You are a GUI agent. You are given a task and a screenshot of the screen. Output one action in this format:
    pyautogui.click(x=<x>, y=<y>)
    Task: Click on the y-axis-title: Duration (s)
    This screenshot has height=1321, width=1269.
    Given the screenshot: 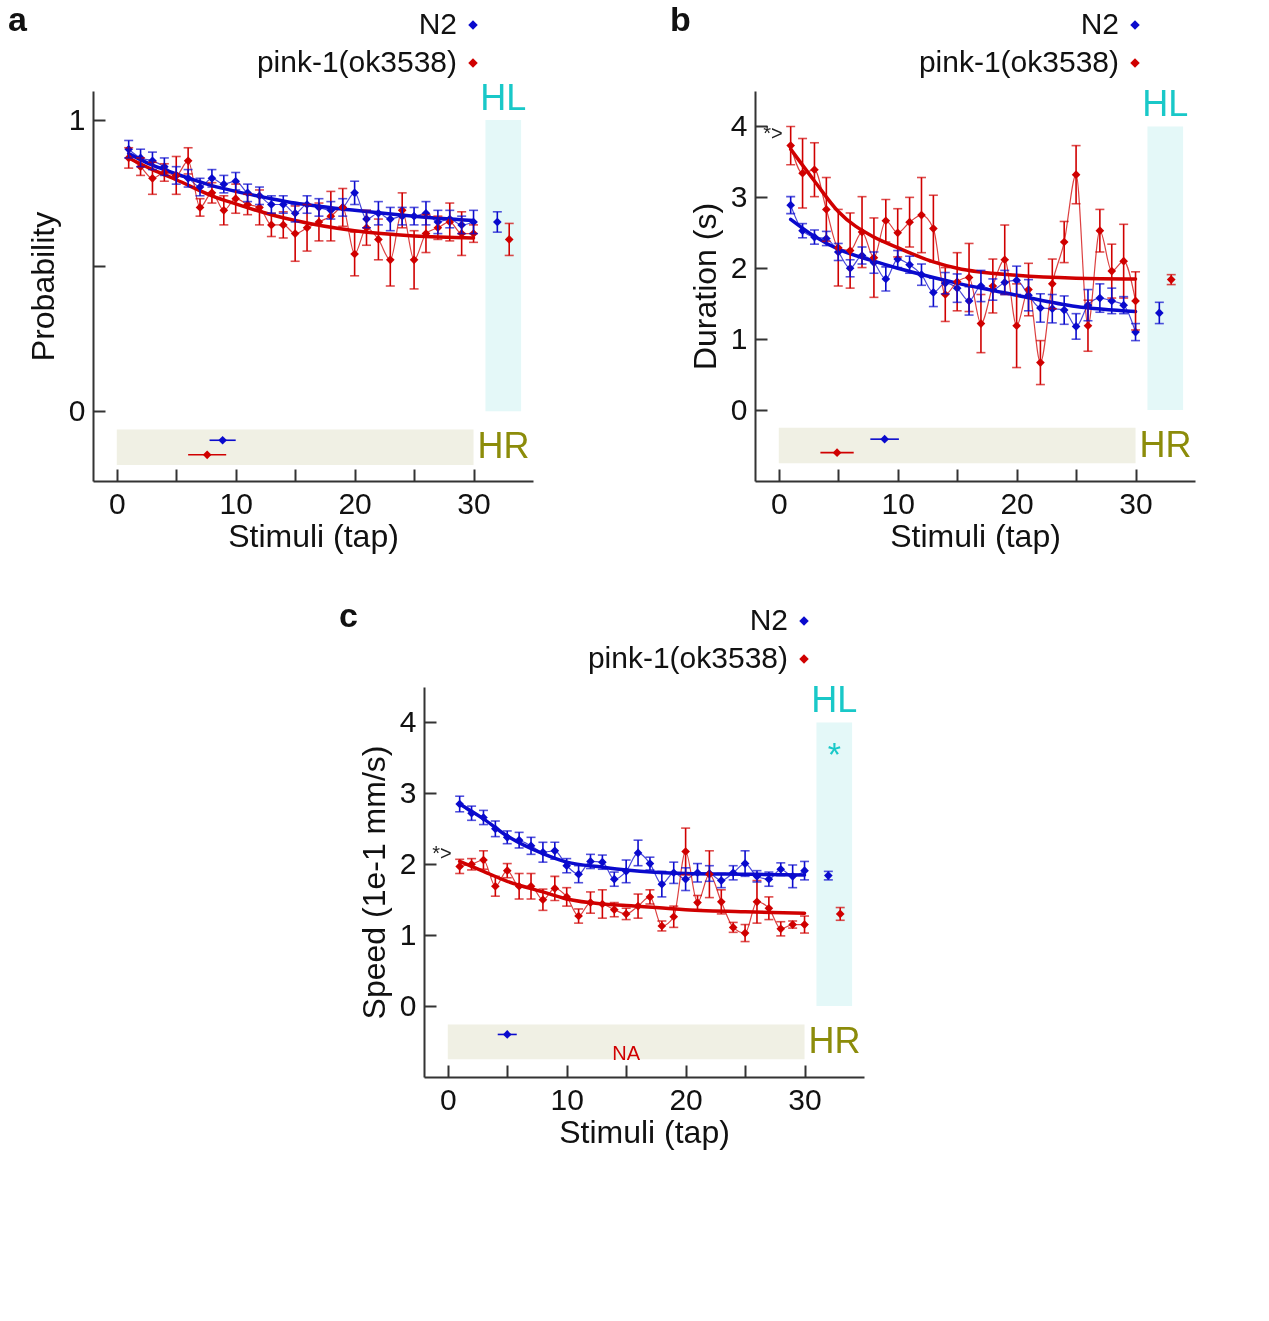 What is the action you would take?
    pyautogui.click(x=704, y=286)
    